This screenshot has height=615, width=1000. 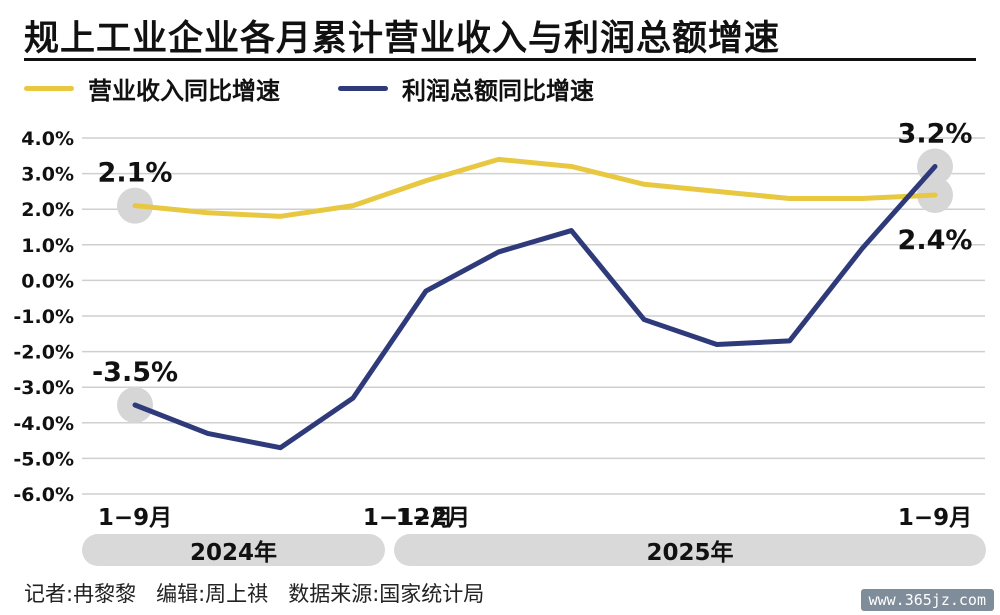 What do you see at coordinates (386, 594) in the screenshot?
I see `source-credit: 数据来源:国家统计局` at bounding box center [386, 594].